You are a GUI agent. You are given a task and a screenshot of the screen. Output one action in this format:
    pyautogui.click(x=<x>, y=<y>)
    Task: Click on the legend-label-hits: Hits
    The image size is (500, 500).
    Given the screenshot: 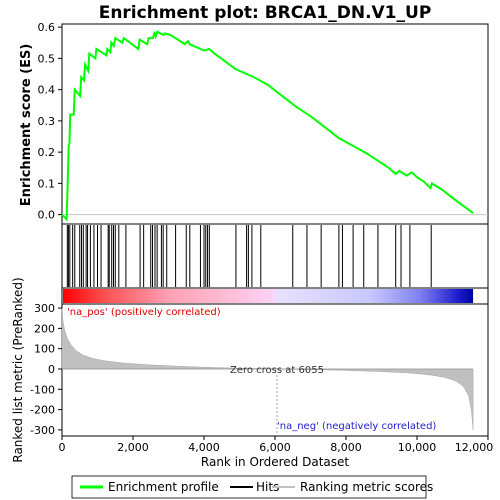 What is the action you would take?
    pyautogui.click(x=267, y=487)
    